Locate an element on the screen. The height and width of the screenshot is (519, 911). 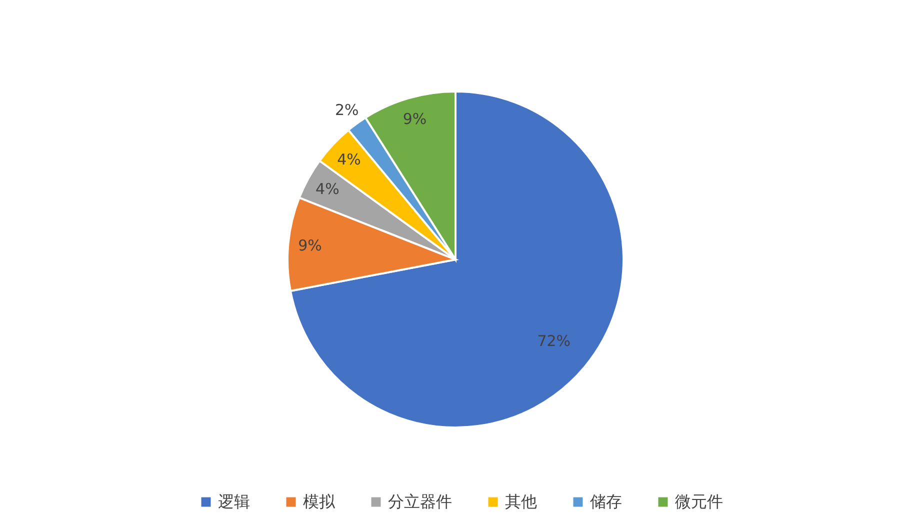
legend-label: 分立器件 is located at coordinates (420, 501).